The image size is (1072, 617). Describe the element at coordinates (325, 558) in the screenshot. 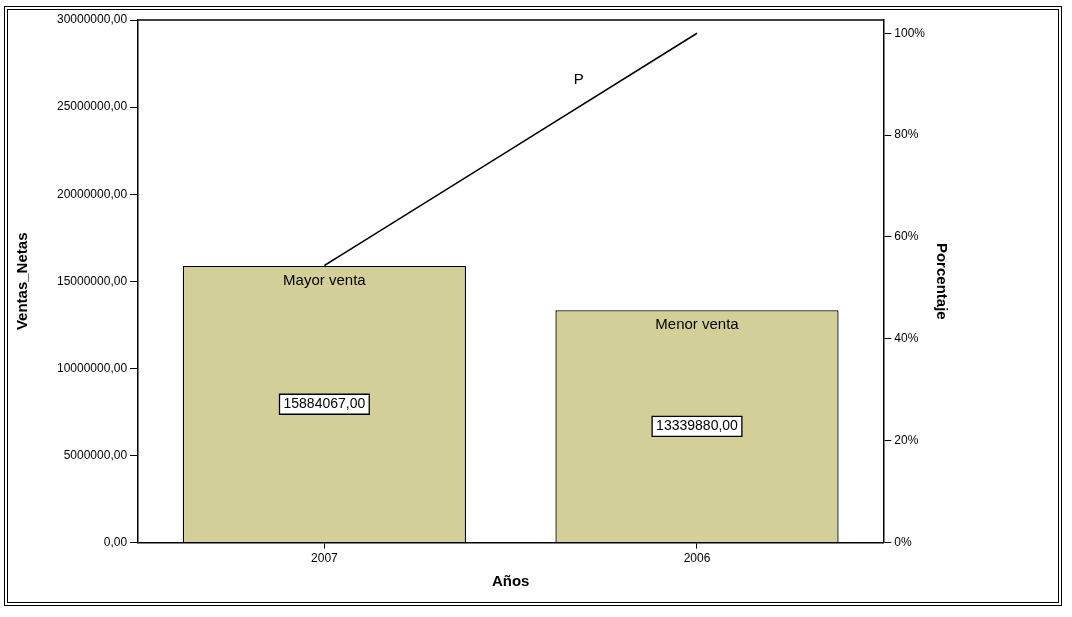

I see `x-tick-label: 2007` at that location.